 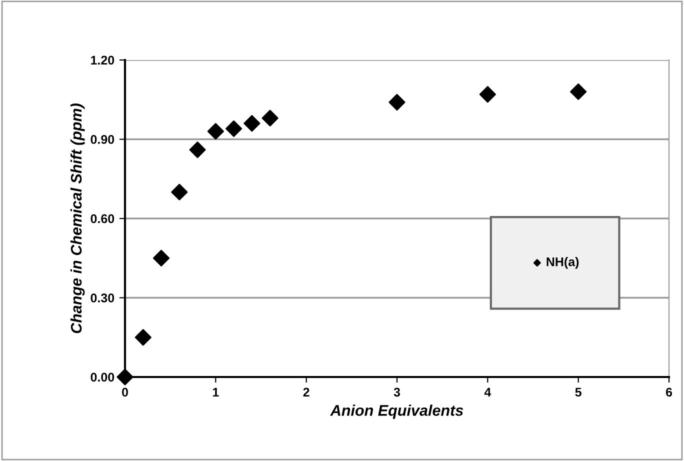 What do you see at coordinates (397, 392) in the screenshot?
I see `x-tick-label: 3` at bounding box center [397, 392].